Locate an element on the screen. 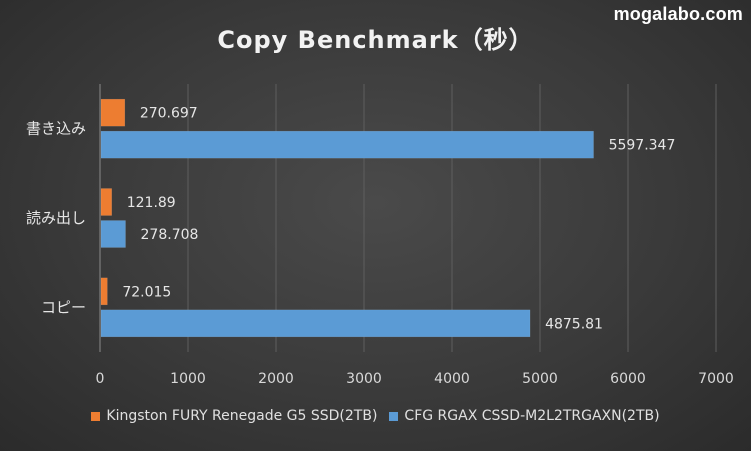 The image size is (751, 451). chart-title: Copy Benchmark（秒） is located at coordinates (375, 40).